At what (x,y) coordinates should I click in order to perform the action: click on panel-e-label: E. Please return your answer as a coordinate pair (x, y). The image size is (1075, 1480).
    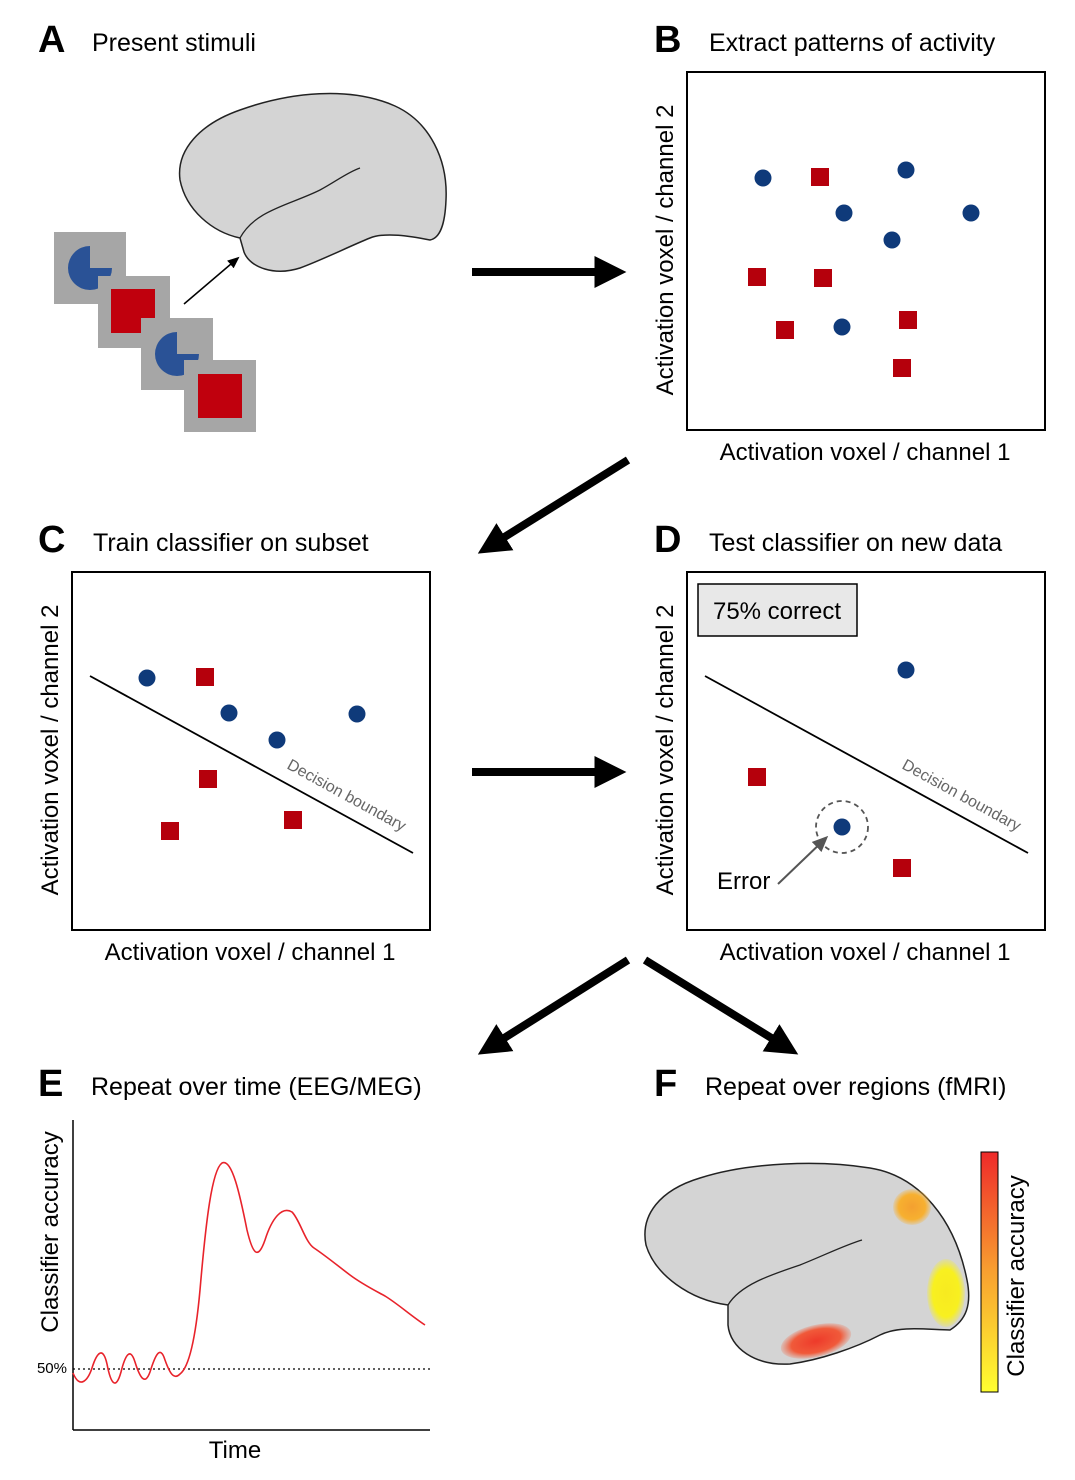
    Looking at the image, I should click on (50, 1084).